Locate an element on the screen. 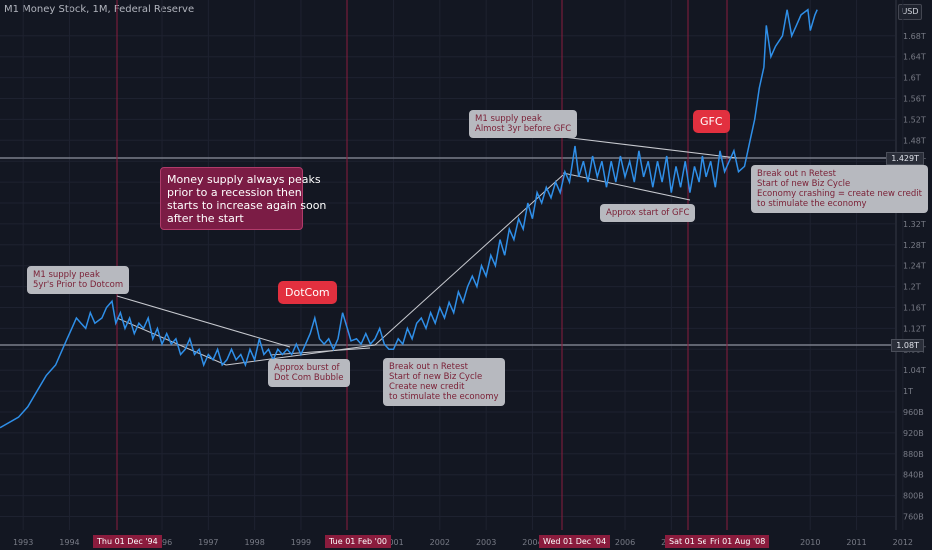 Image resolution: width=932 pixels, height=550 pixels. y-tick-label: 800B is located at coordinates (913, 496).